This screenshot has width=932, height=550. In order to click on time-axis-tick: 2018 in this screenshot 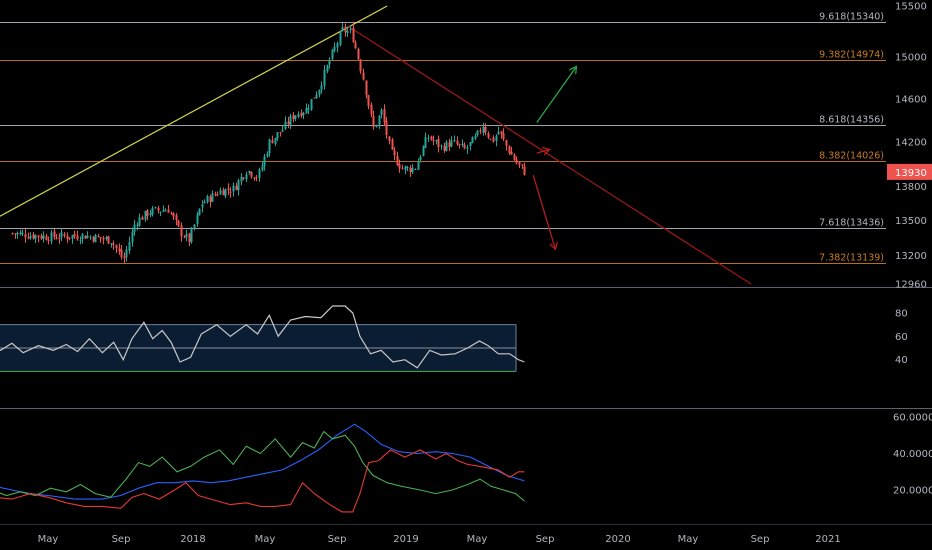, I will do `click(192, 539)`.